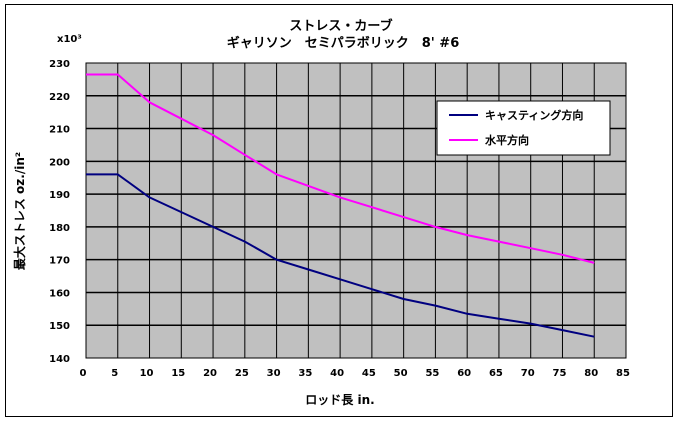 This screenshot has height=423, width=680. I want to click on y-tick-label: 190, so click(59, 195).